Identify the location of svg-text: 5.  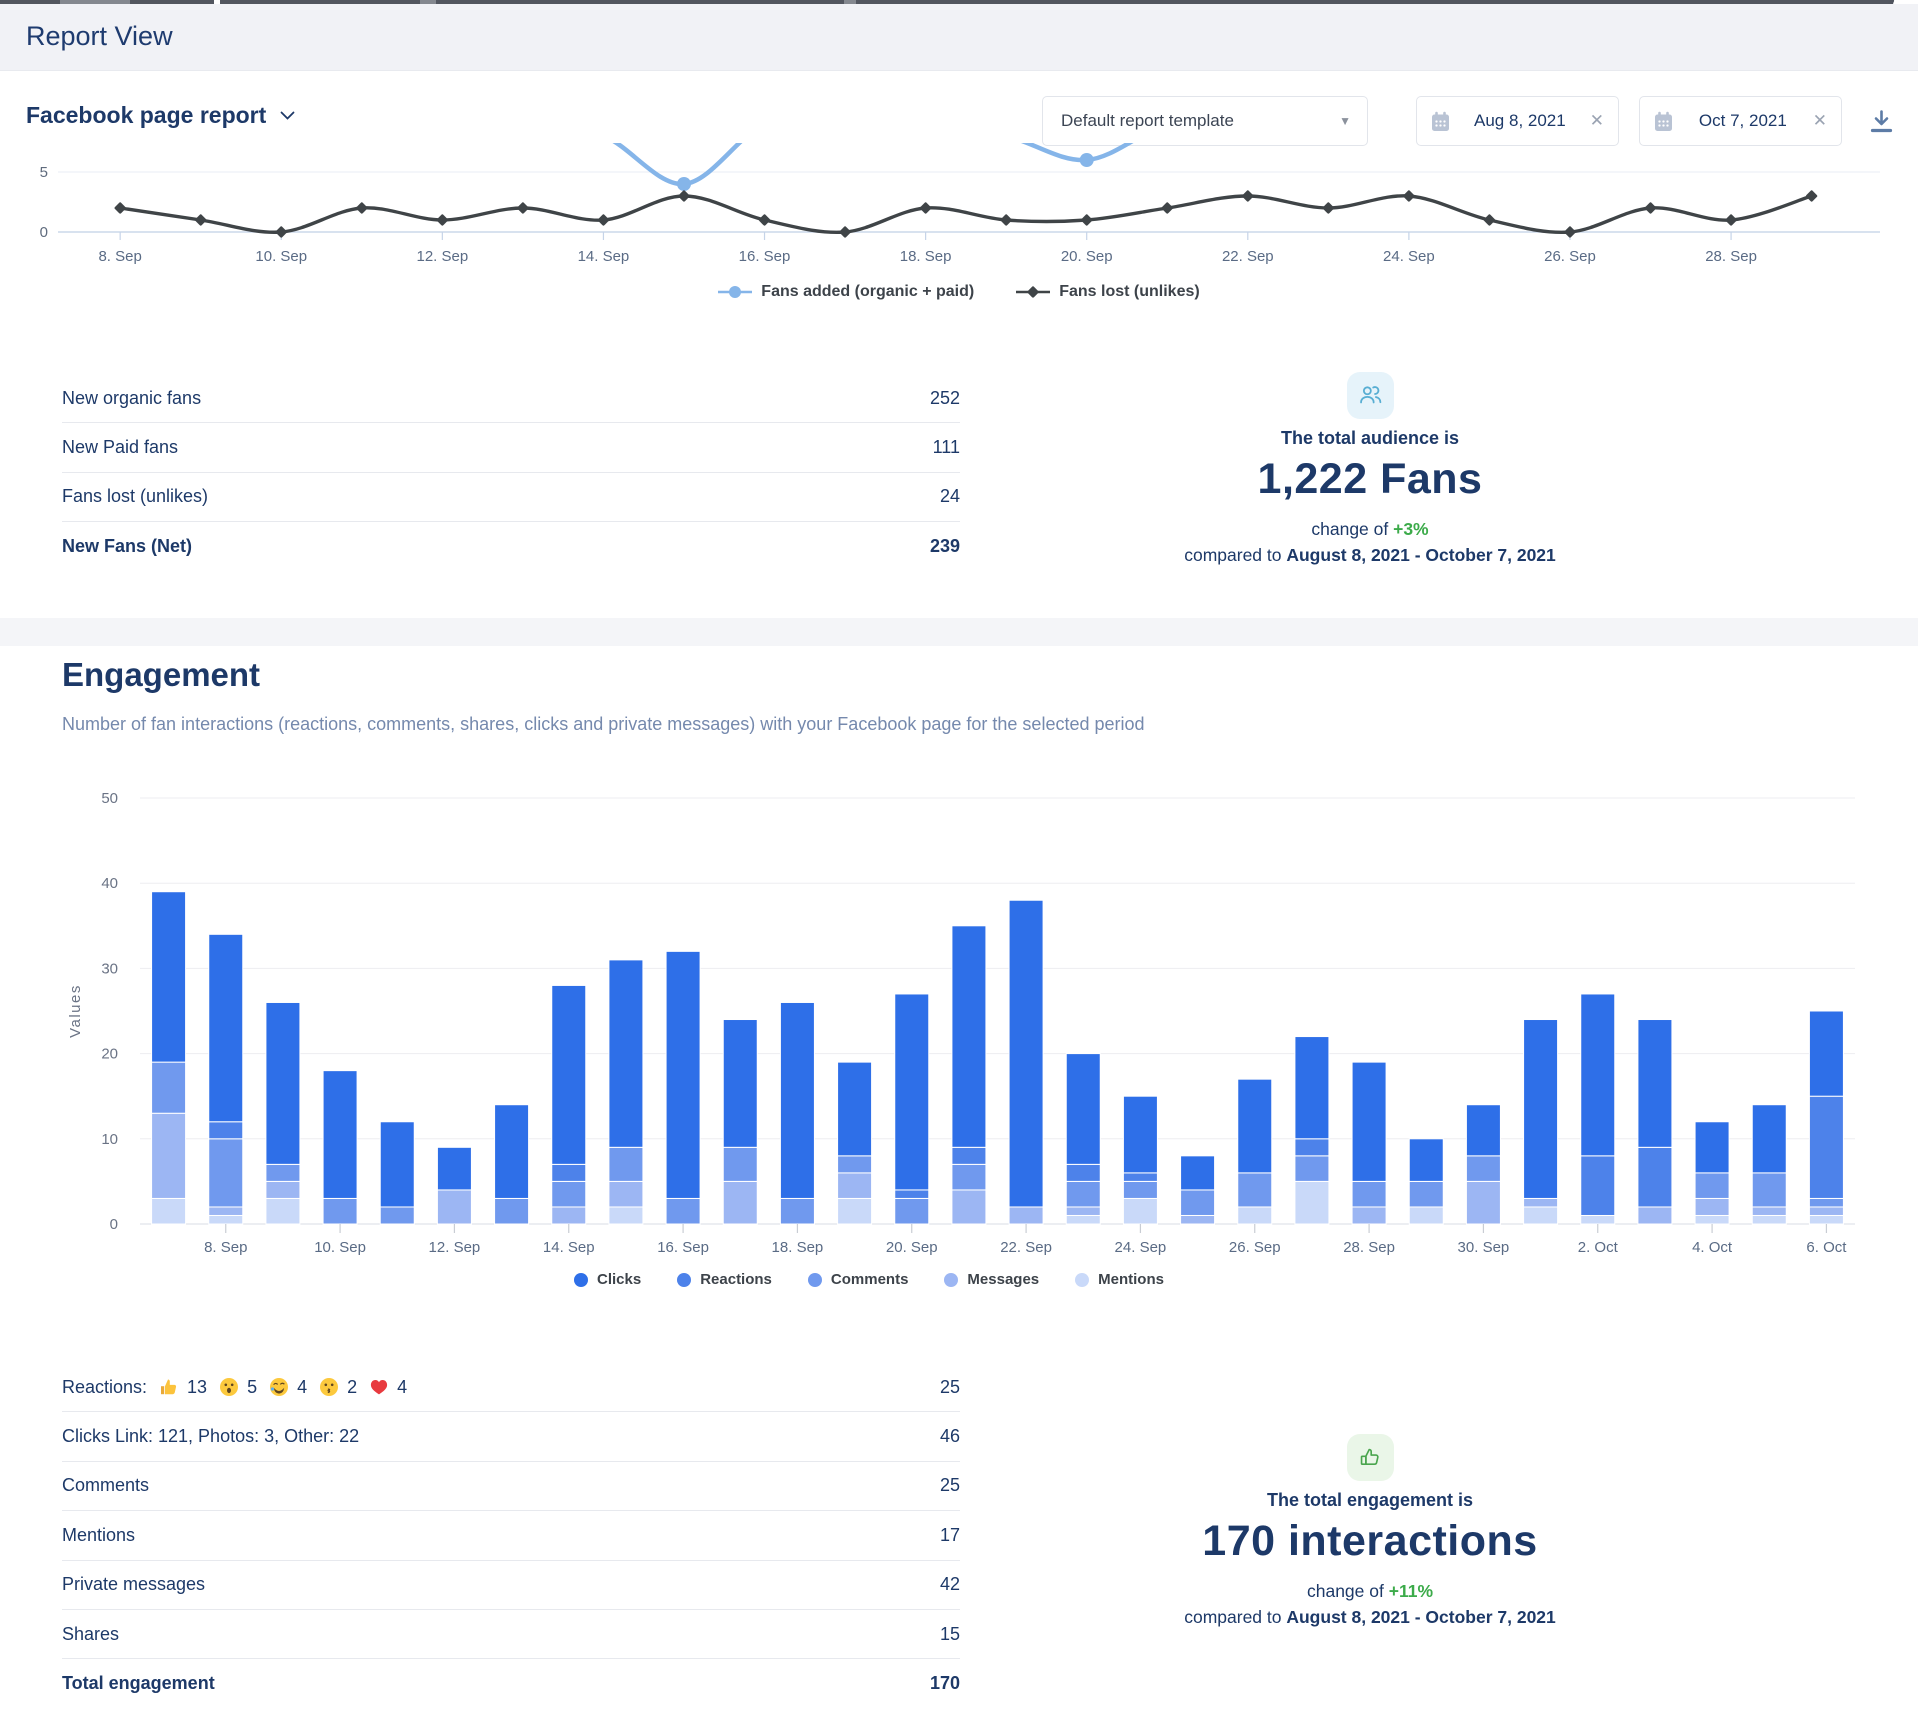
(44, 172).